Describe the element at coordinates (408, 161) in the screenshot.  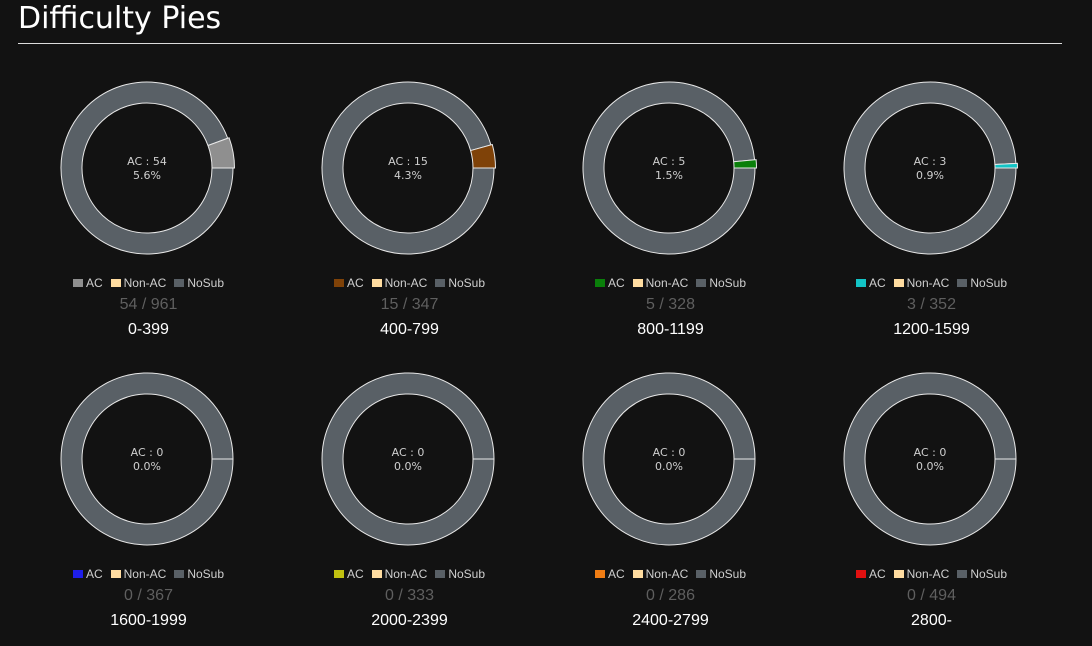
I see `center-ac-count: AC : 15` at that location.